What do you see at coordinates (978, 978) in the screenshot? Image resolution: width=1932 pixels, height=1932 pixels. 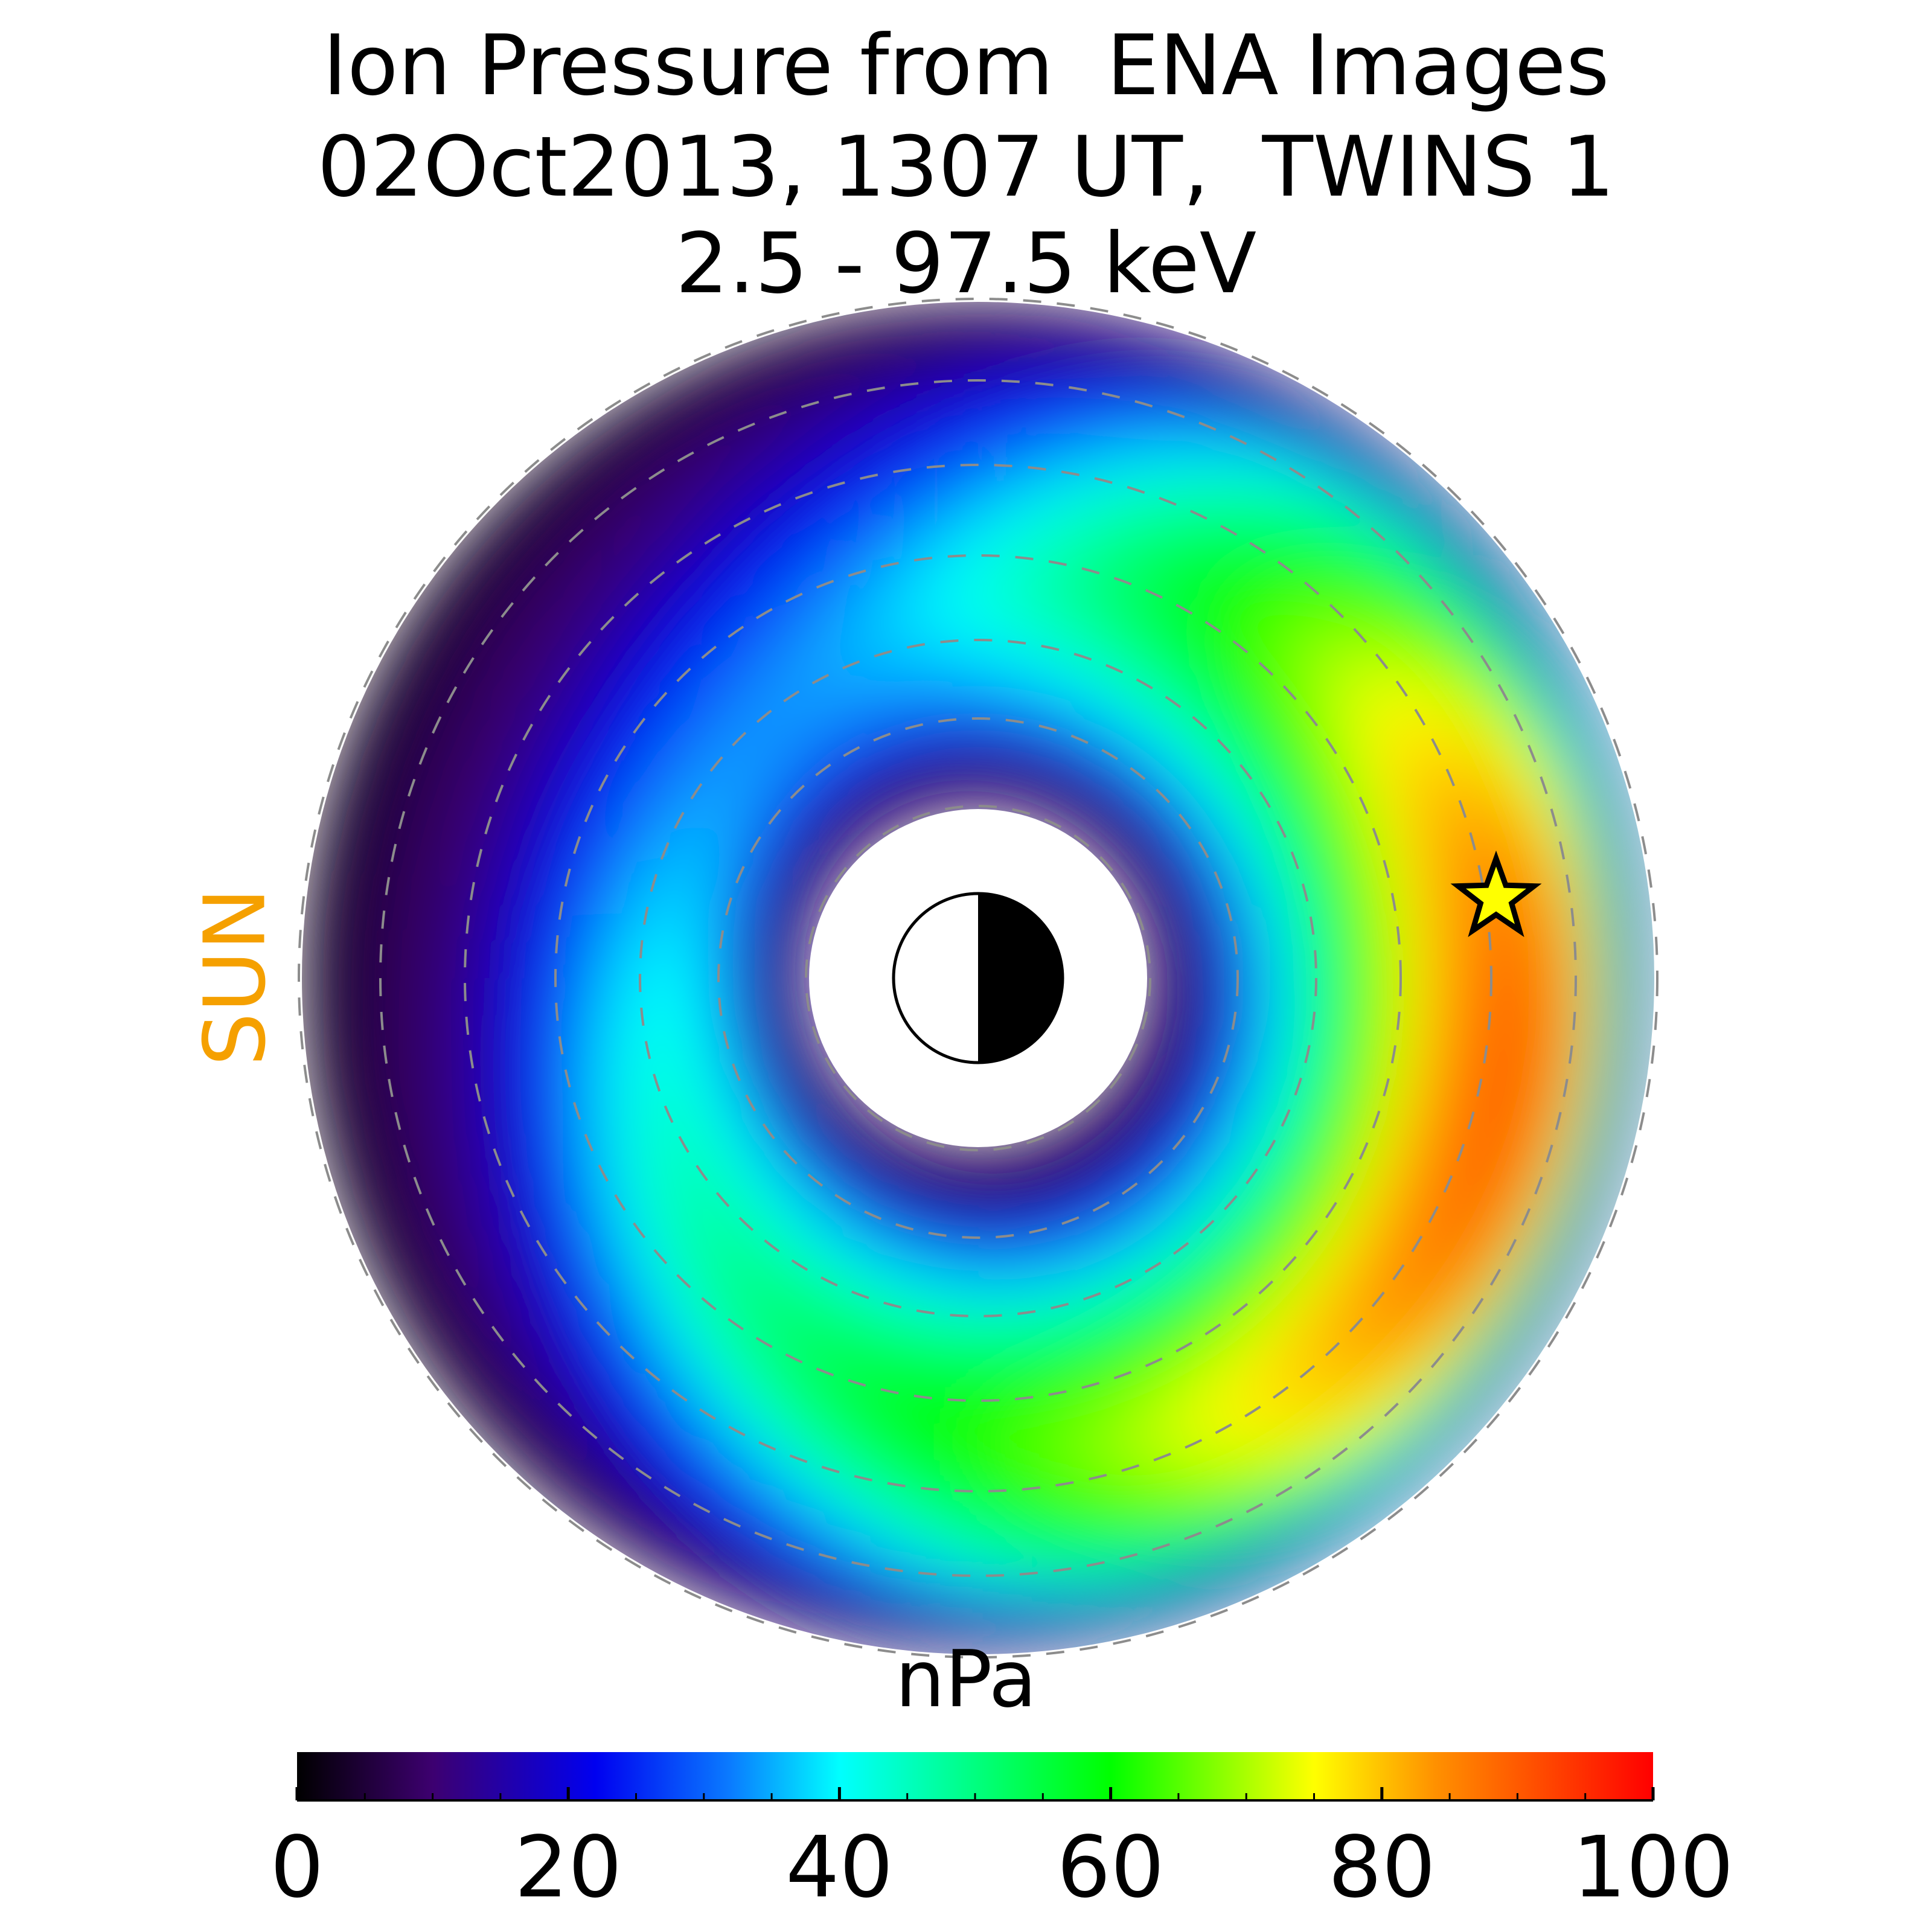 I see `grid-circle` at bounding box center [978, 978].